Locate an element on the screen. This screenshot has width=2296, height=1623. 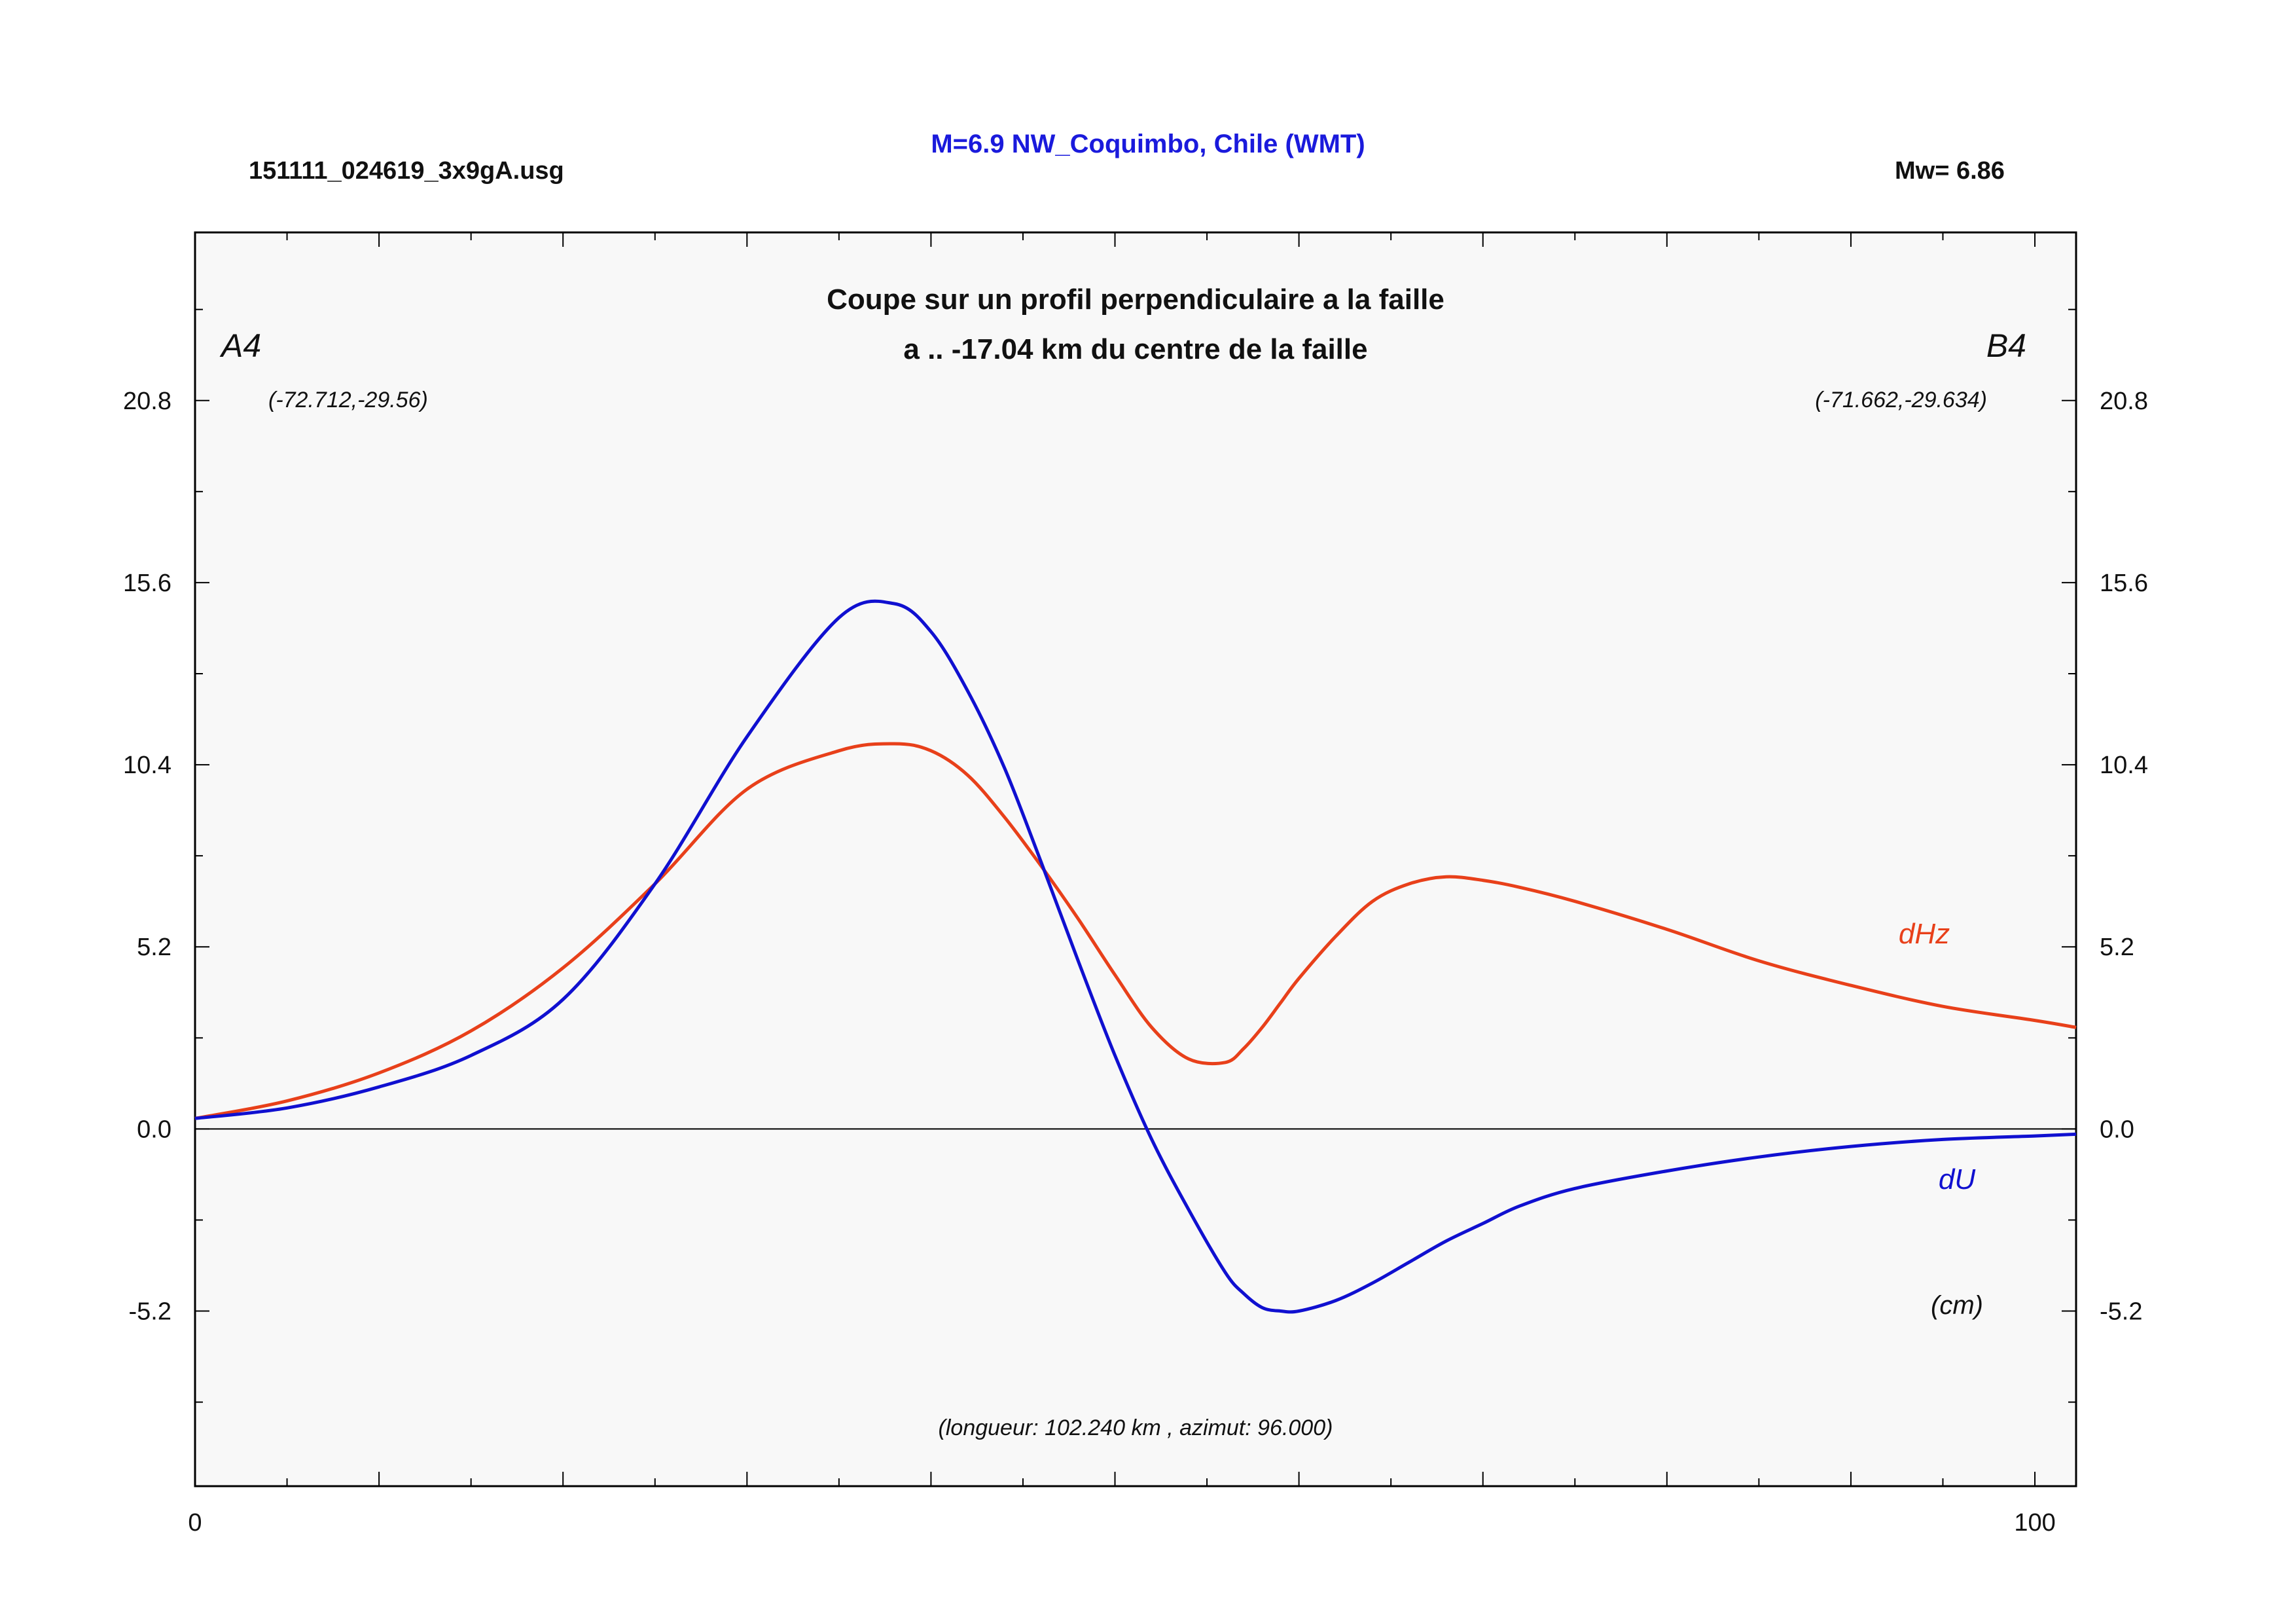
end-label: B4 is located at coordinates (2006, 345).